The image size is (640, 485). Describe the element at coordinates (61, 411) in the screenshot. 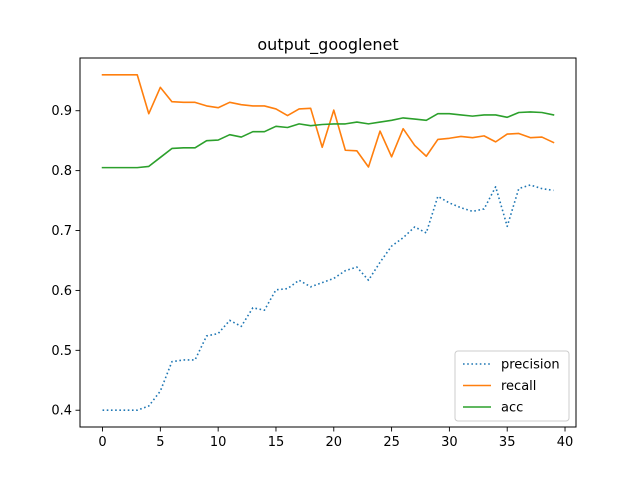

I see `y-tick-label: 0.4` at that location.